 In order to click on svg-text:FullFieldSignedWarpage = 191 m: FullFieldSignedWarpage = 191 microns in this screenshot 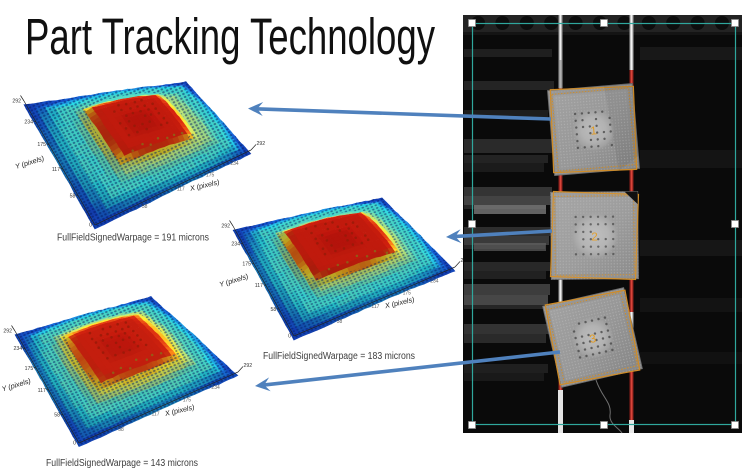, I will do `click(133, 238)`.